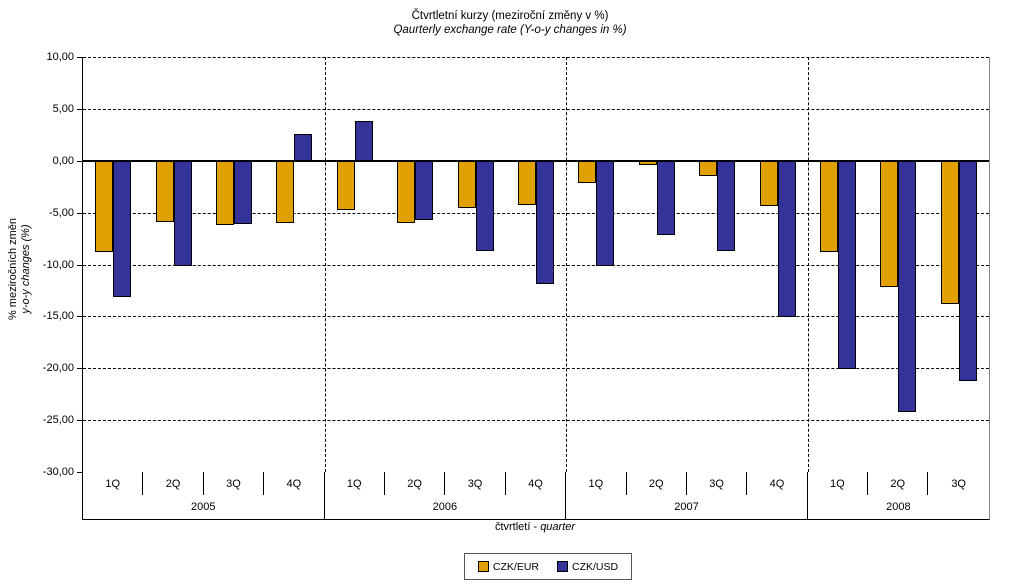  I want to click on quarter-label-2005-3Q: 3Q, so click(234, 483).